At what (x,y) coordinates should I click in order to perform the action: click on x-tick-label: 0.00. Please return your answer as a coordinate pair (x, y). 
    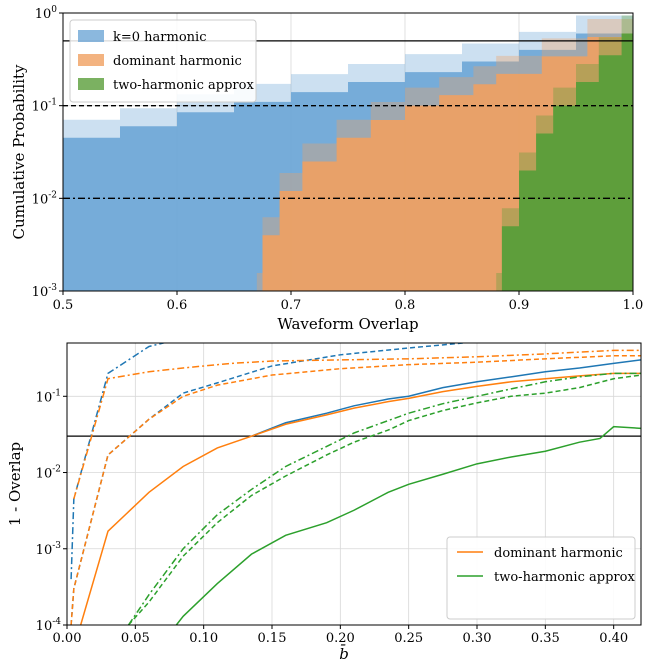
    Looking at the image, I should click on (67, 638).